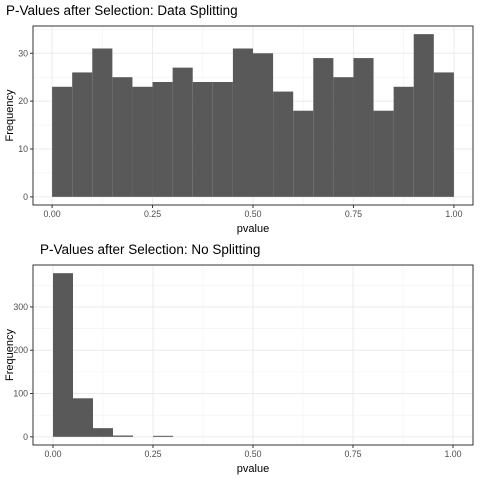 This screenshot has height=480, width=480. I want to click on chart-title-1: P-Values after Selection: Data Splitting, so click(122, 10).